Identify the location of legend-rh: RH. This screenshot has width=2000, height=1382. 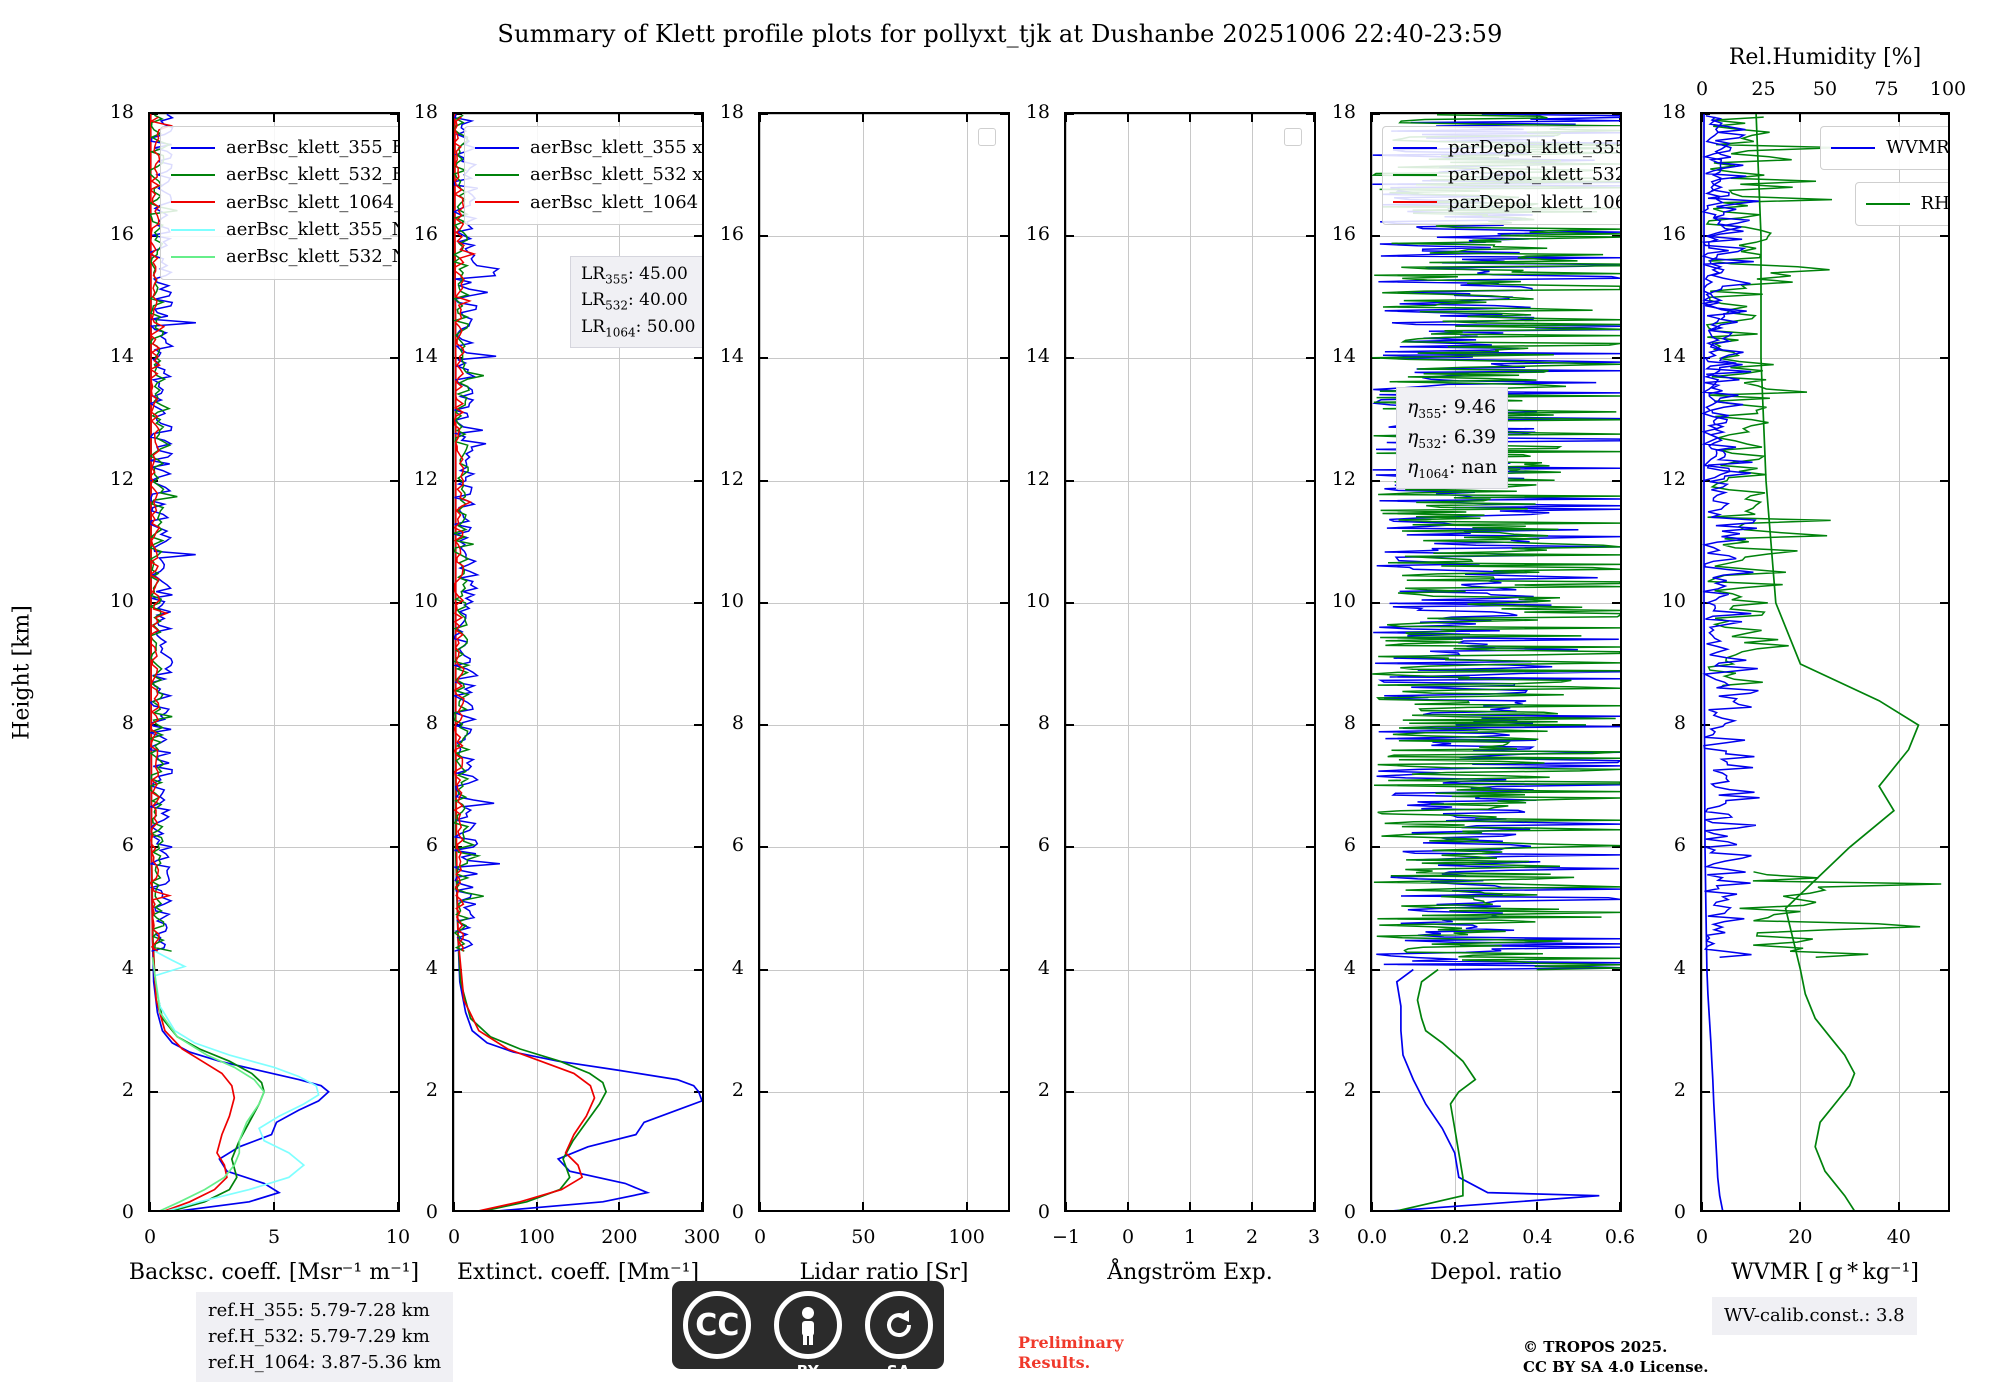
(1901, 204).